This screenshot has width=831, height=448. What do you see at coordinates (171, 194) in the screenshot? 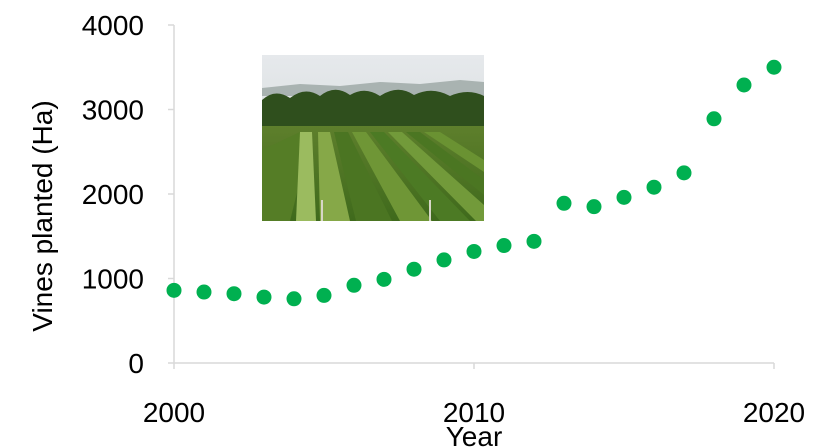
I see `y-tick-marks` at bounding box center [171, 194].